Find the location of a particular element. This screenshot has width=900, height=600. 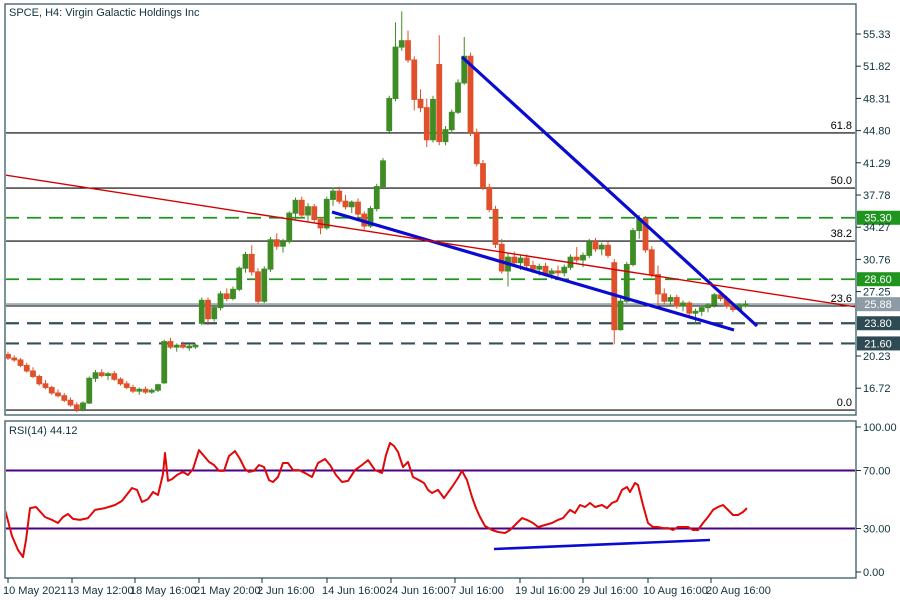

price-badge-label-35.30: 35.30 is located at coordinates (878, 219).